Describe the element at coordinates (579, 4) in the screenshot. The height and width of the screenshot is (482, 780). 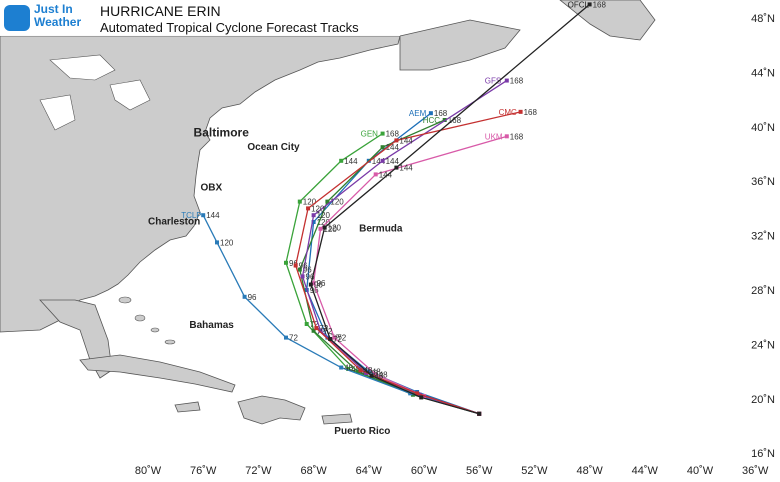
I see `model-label: OFCL` at that location.